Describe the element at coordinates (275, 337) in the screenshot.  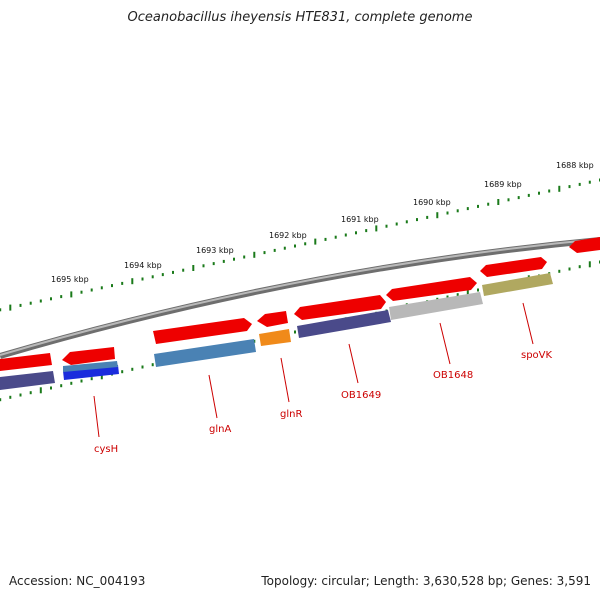
I see `gene-bar-glnR` at that location.